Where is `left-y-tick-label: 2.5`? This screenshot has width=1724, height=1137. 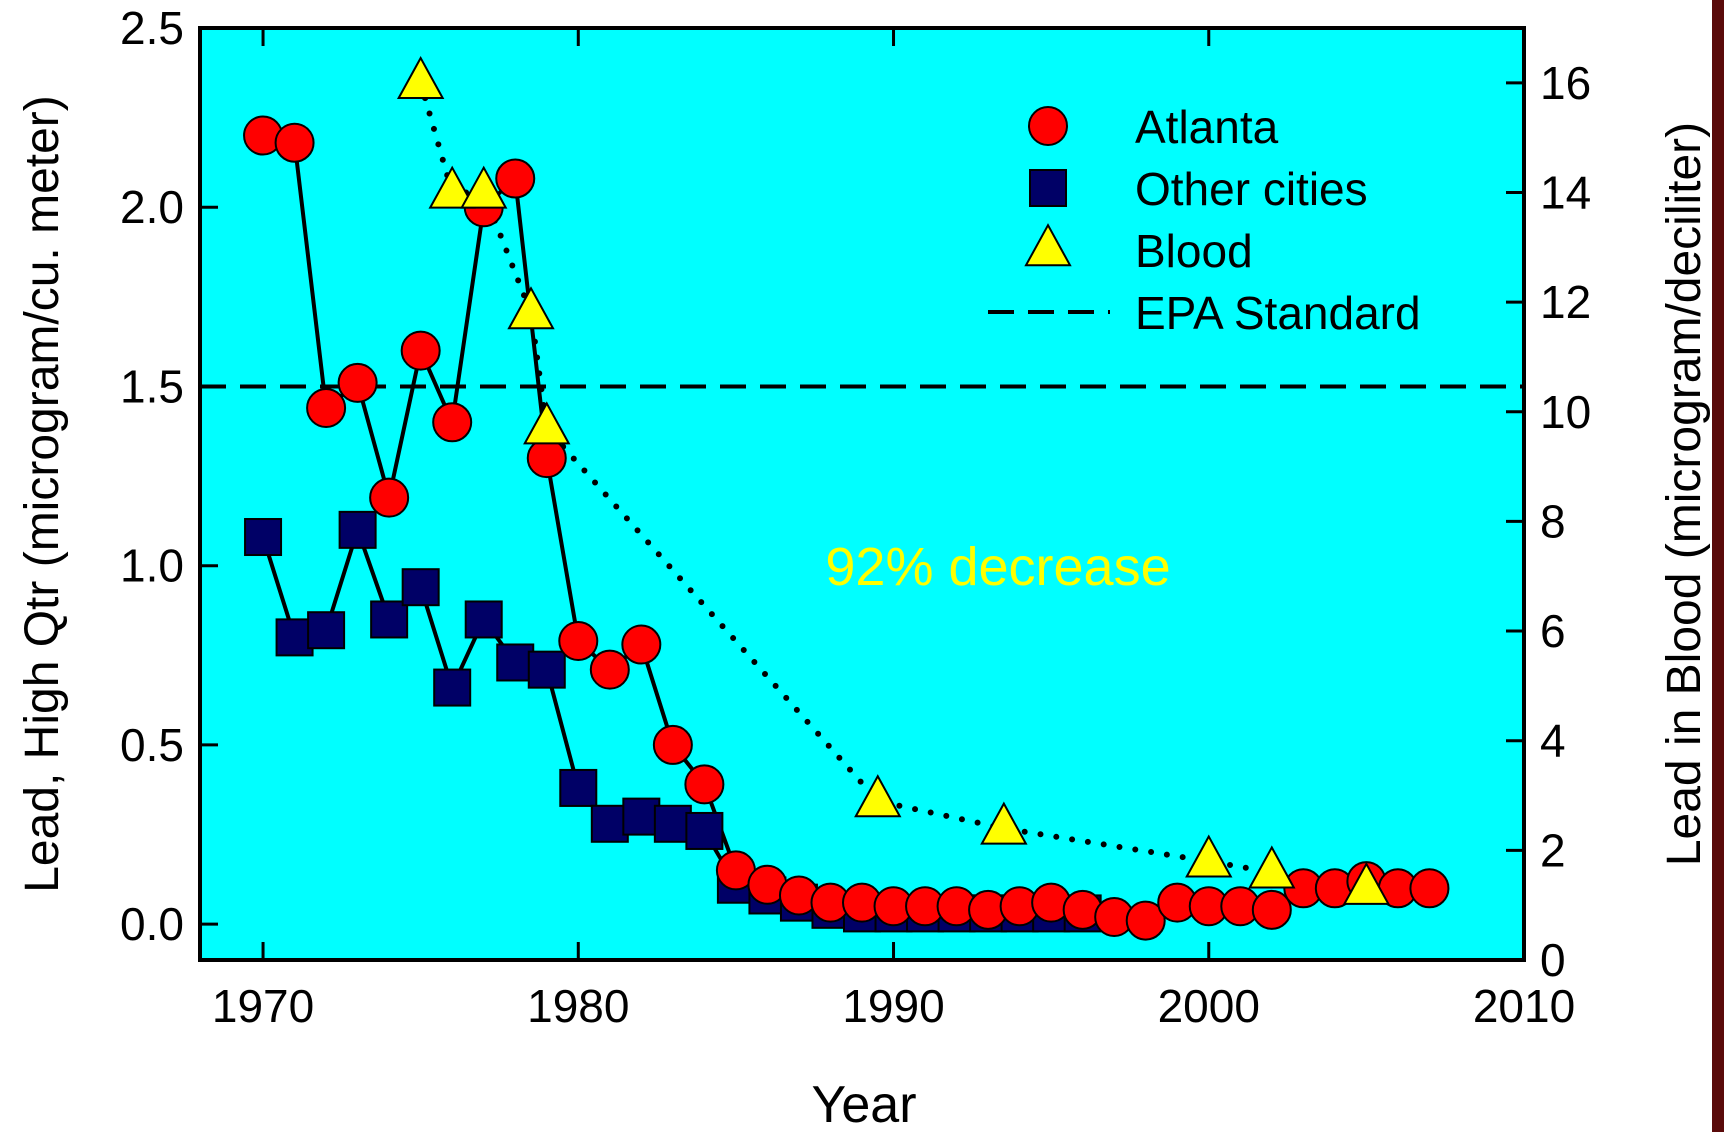
left-y-tick-label: 2.5 is located at coordinates (152, 28).